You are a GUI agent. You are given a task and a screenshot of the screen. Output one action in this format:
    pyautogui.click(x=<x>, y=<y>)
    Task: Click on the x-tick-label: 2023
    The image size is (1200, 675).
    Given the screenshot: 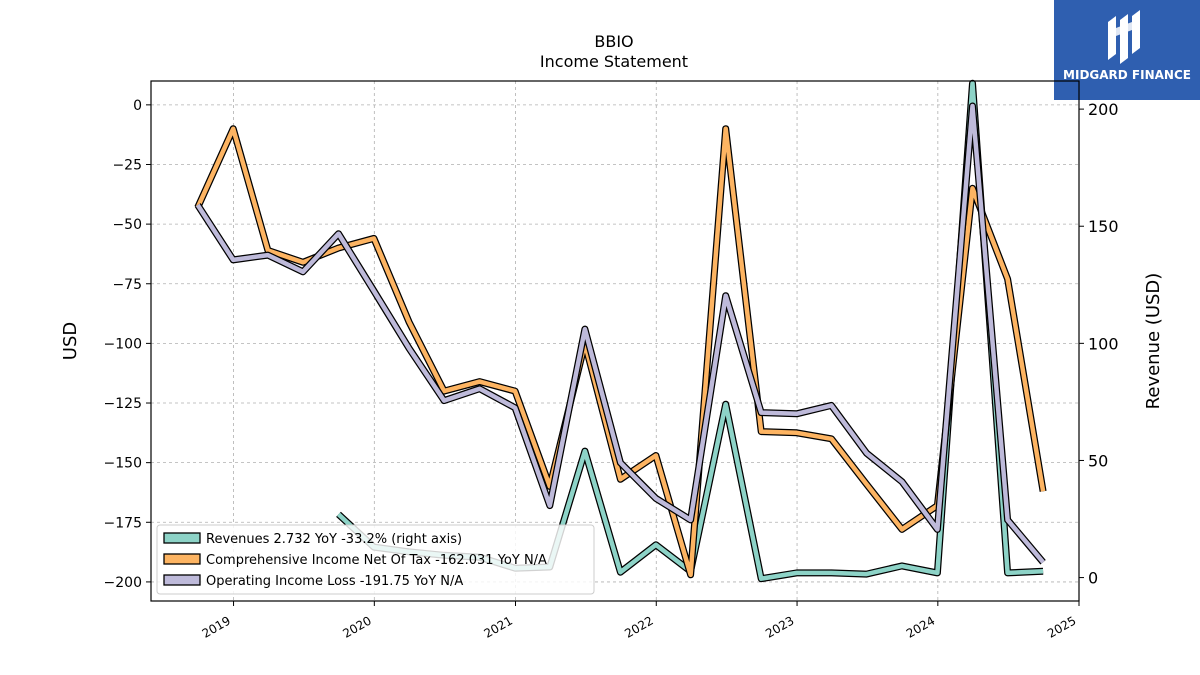 What is the action you would take?
    pyautogui.click(x=779, y=626)
    